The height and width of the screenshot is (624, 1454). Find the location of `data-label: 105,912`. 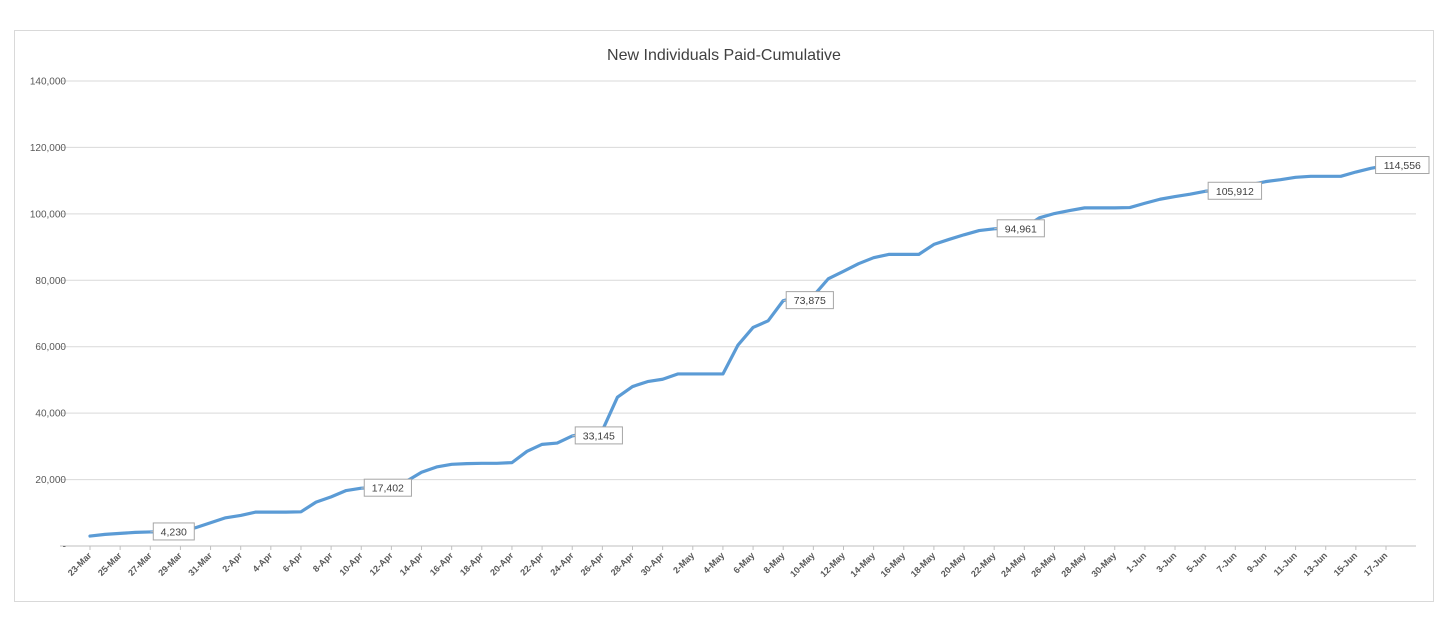

data-label: 105,912 is located at coordinates (1235, 192).